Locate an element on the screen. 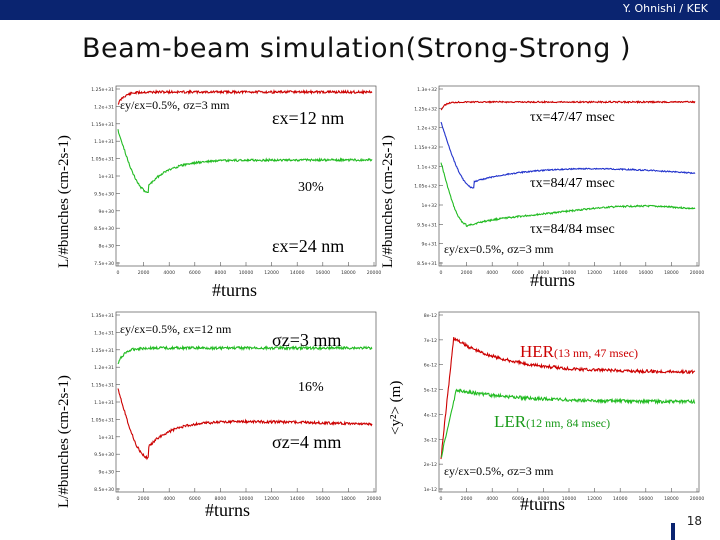  y-tick-label: 1.05e+32 is located at coordinates (425, 187).